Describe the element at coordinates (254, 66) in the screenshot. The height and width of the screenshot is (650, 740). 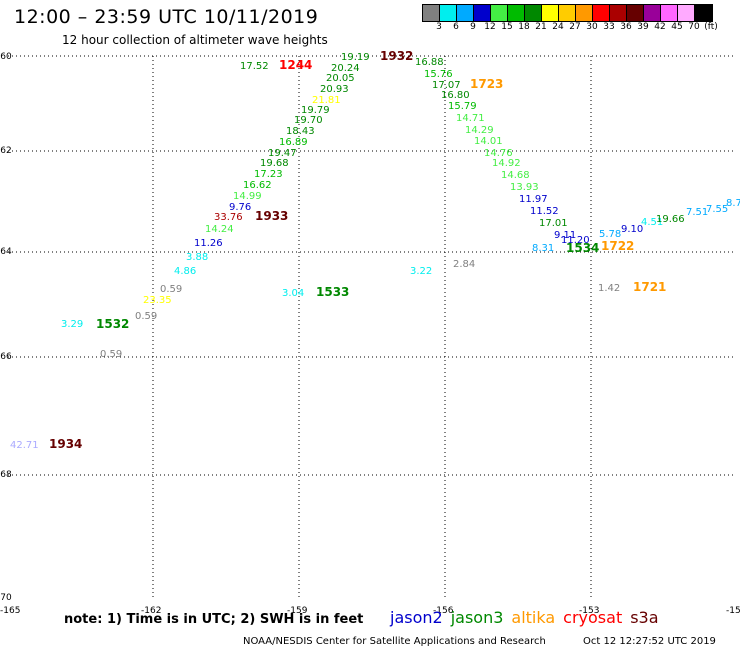
I see `wave-height-value: 17.52` at that location.